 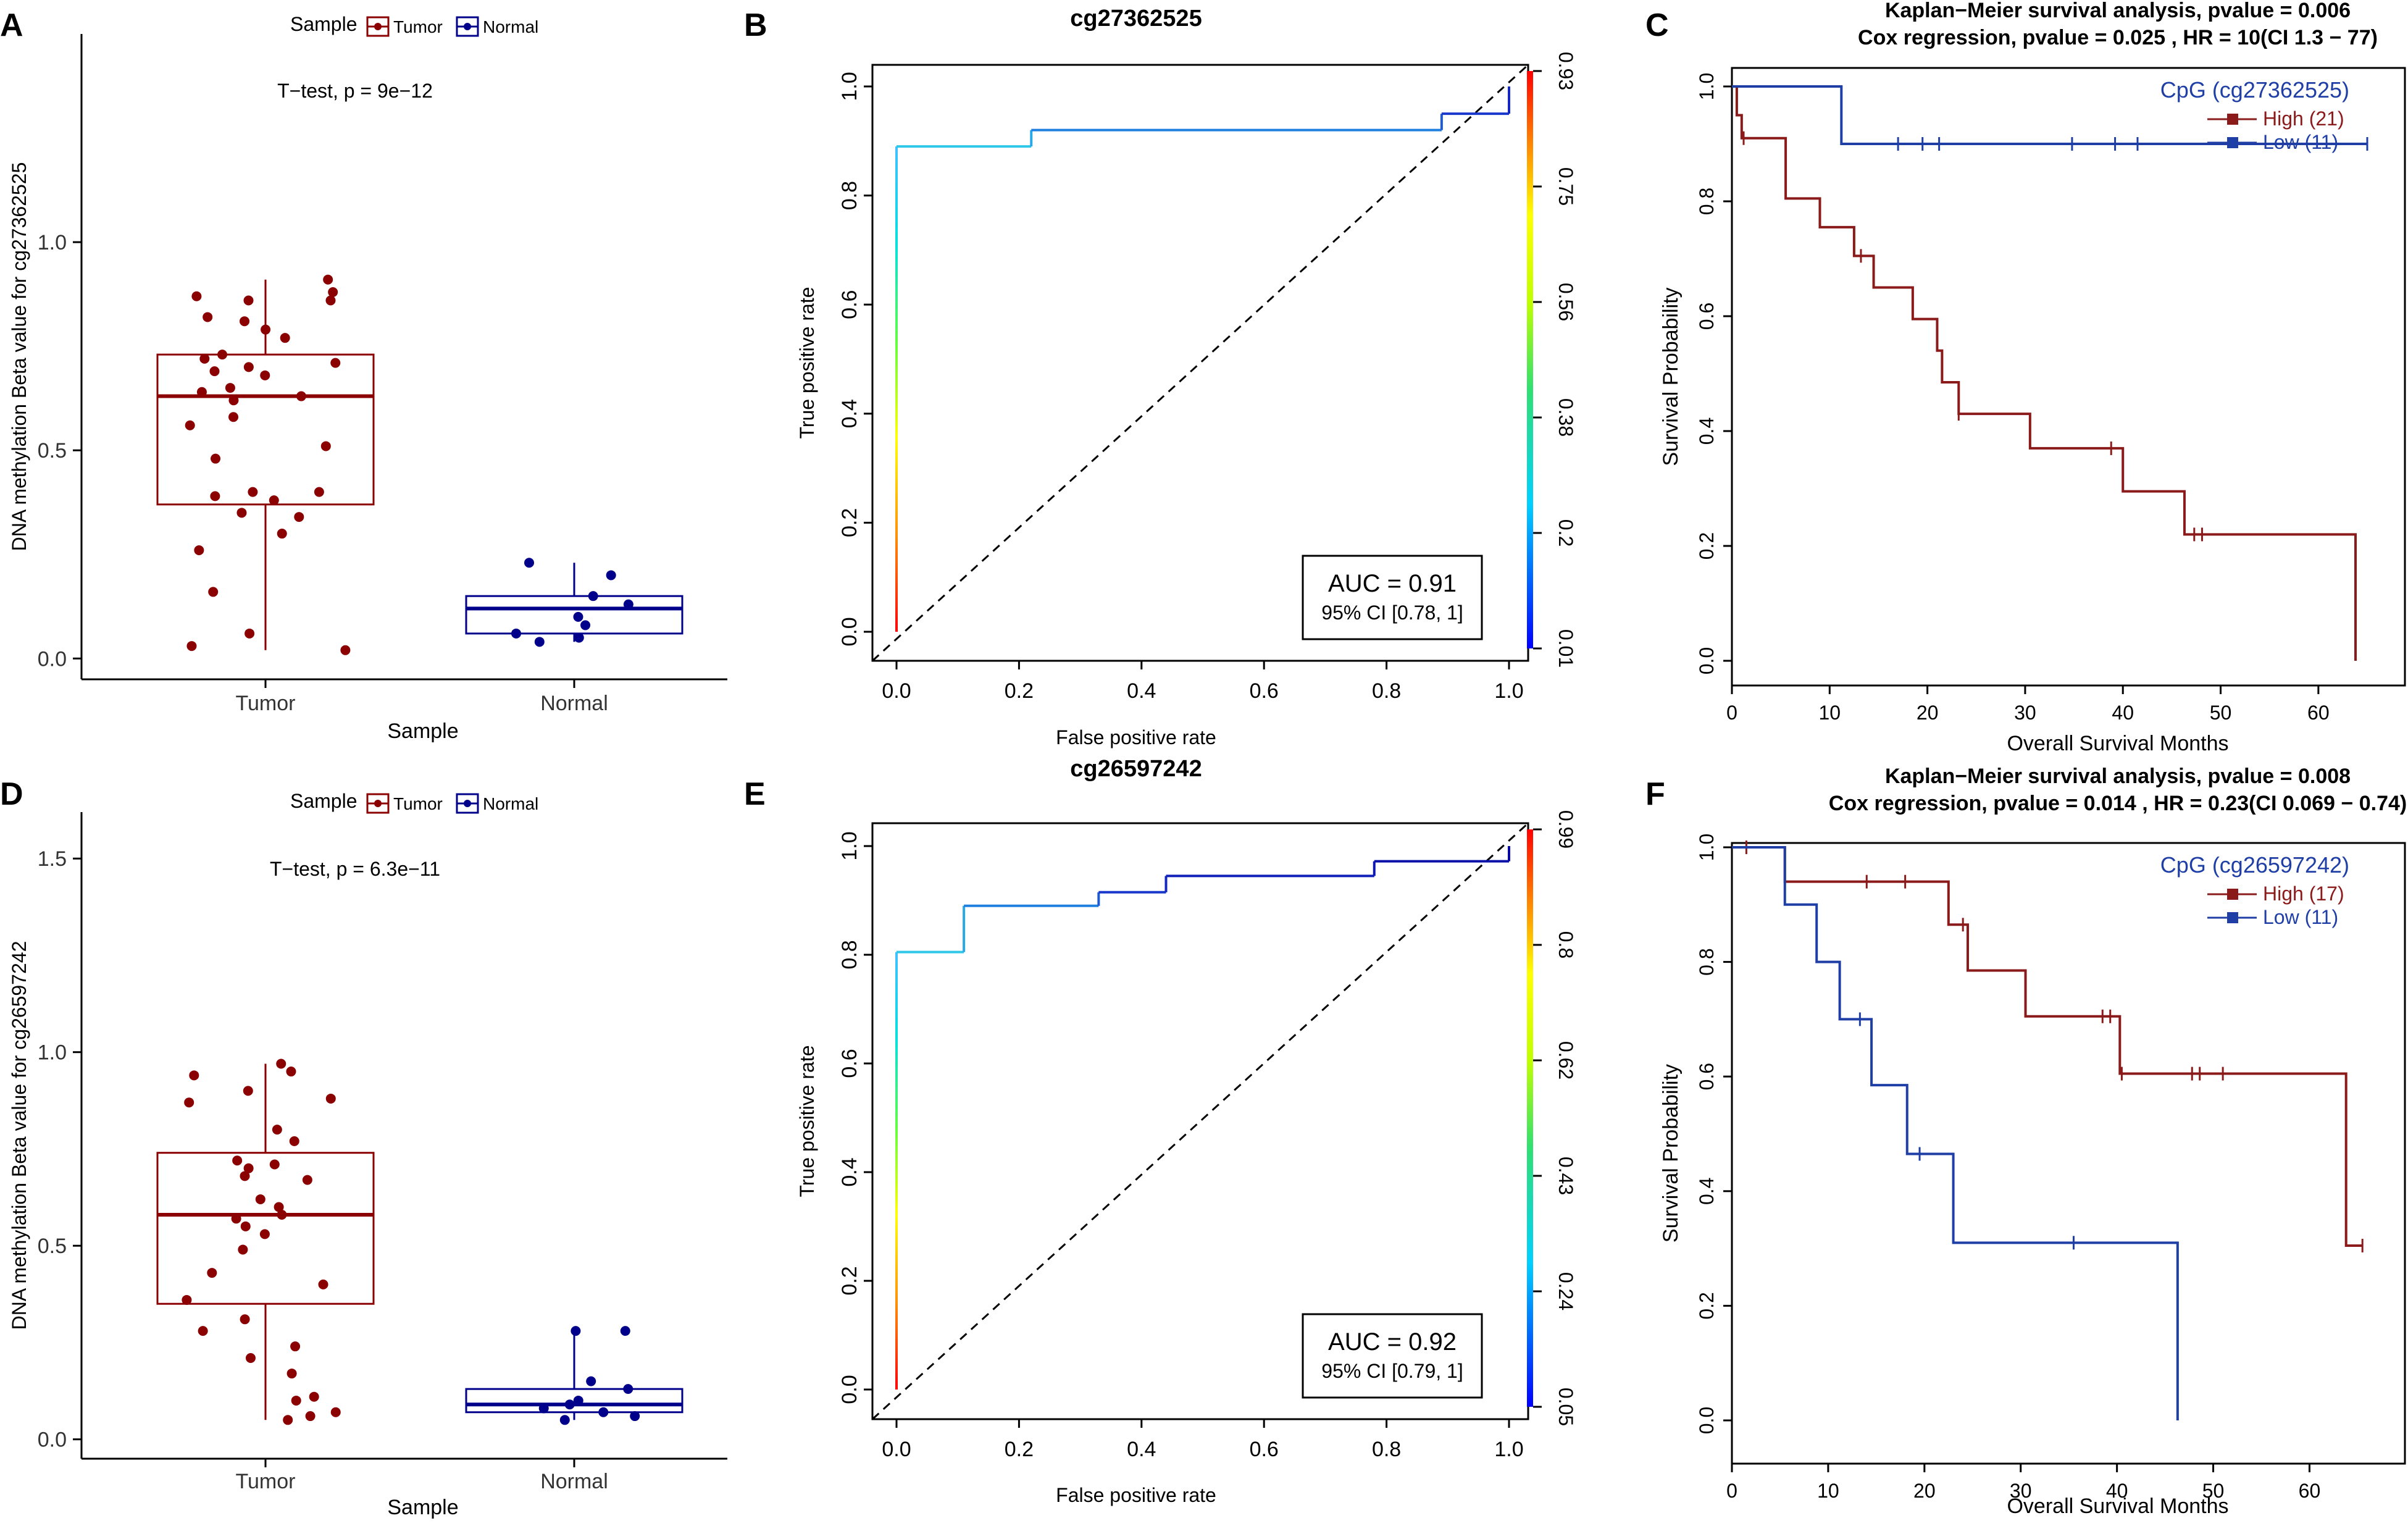 I want to click on legend-title: CpG (cg26597242), so click(x=2254, y=865).